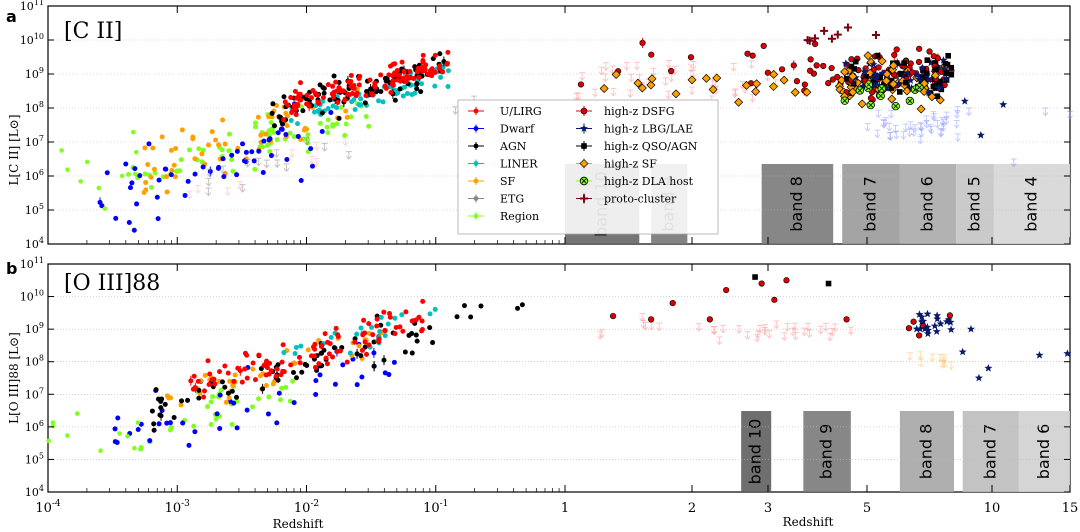  I want to click on ytick-label: 1011, so click(32, 6).